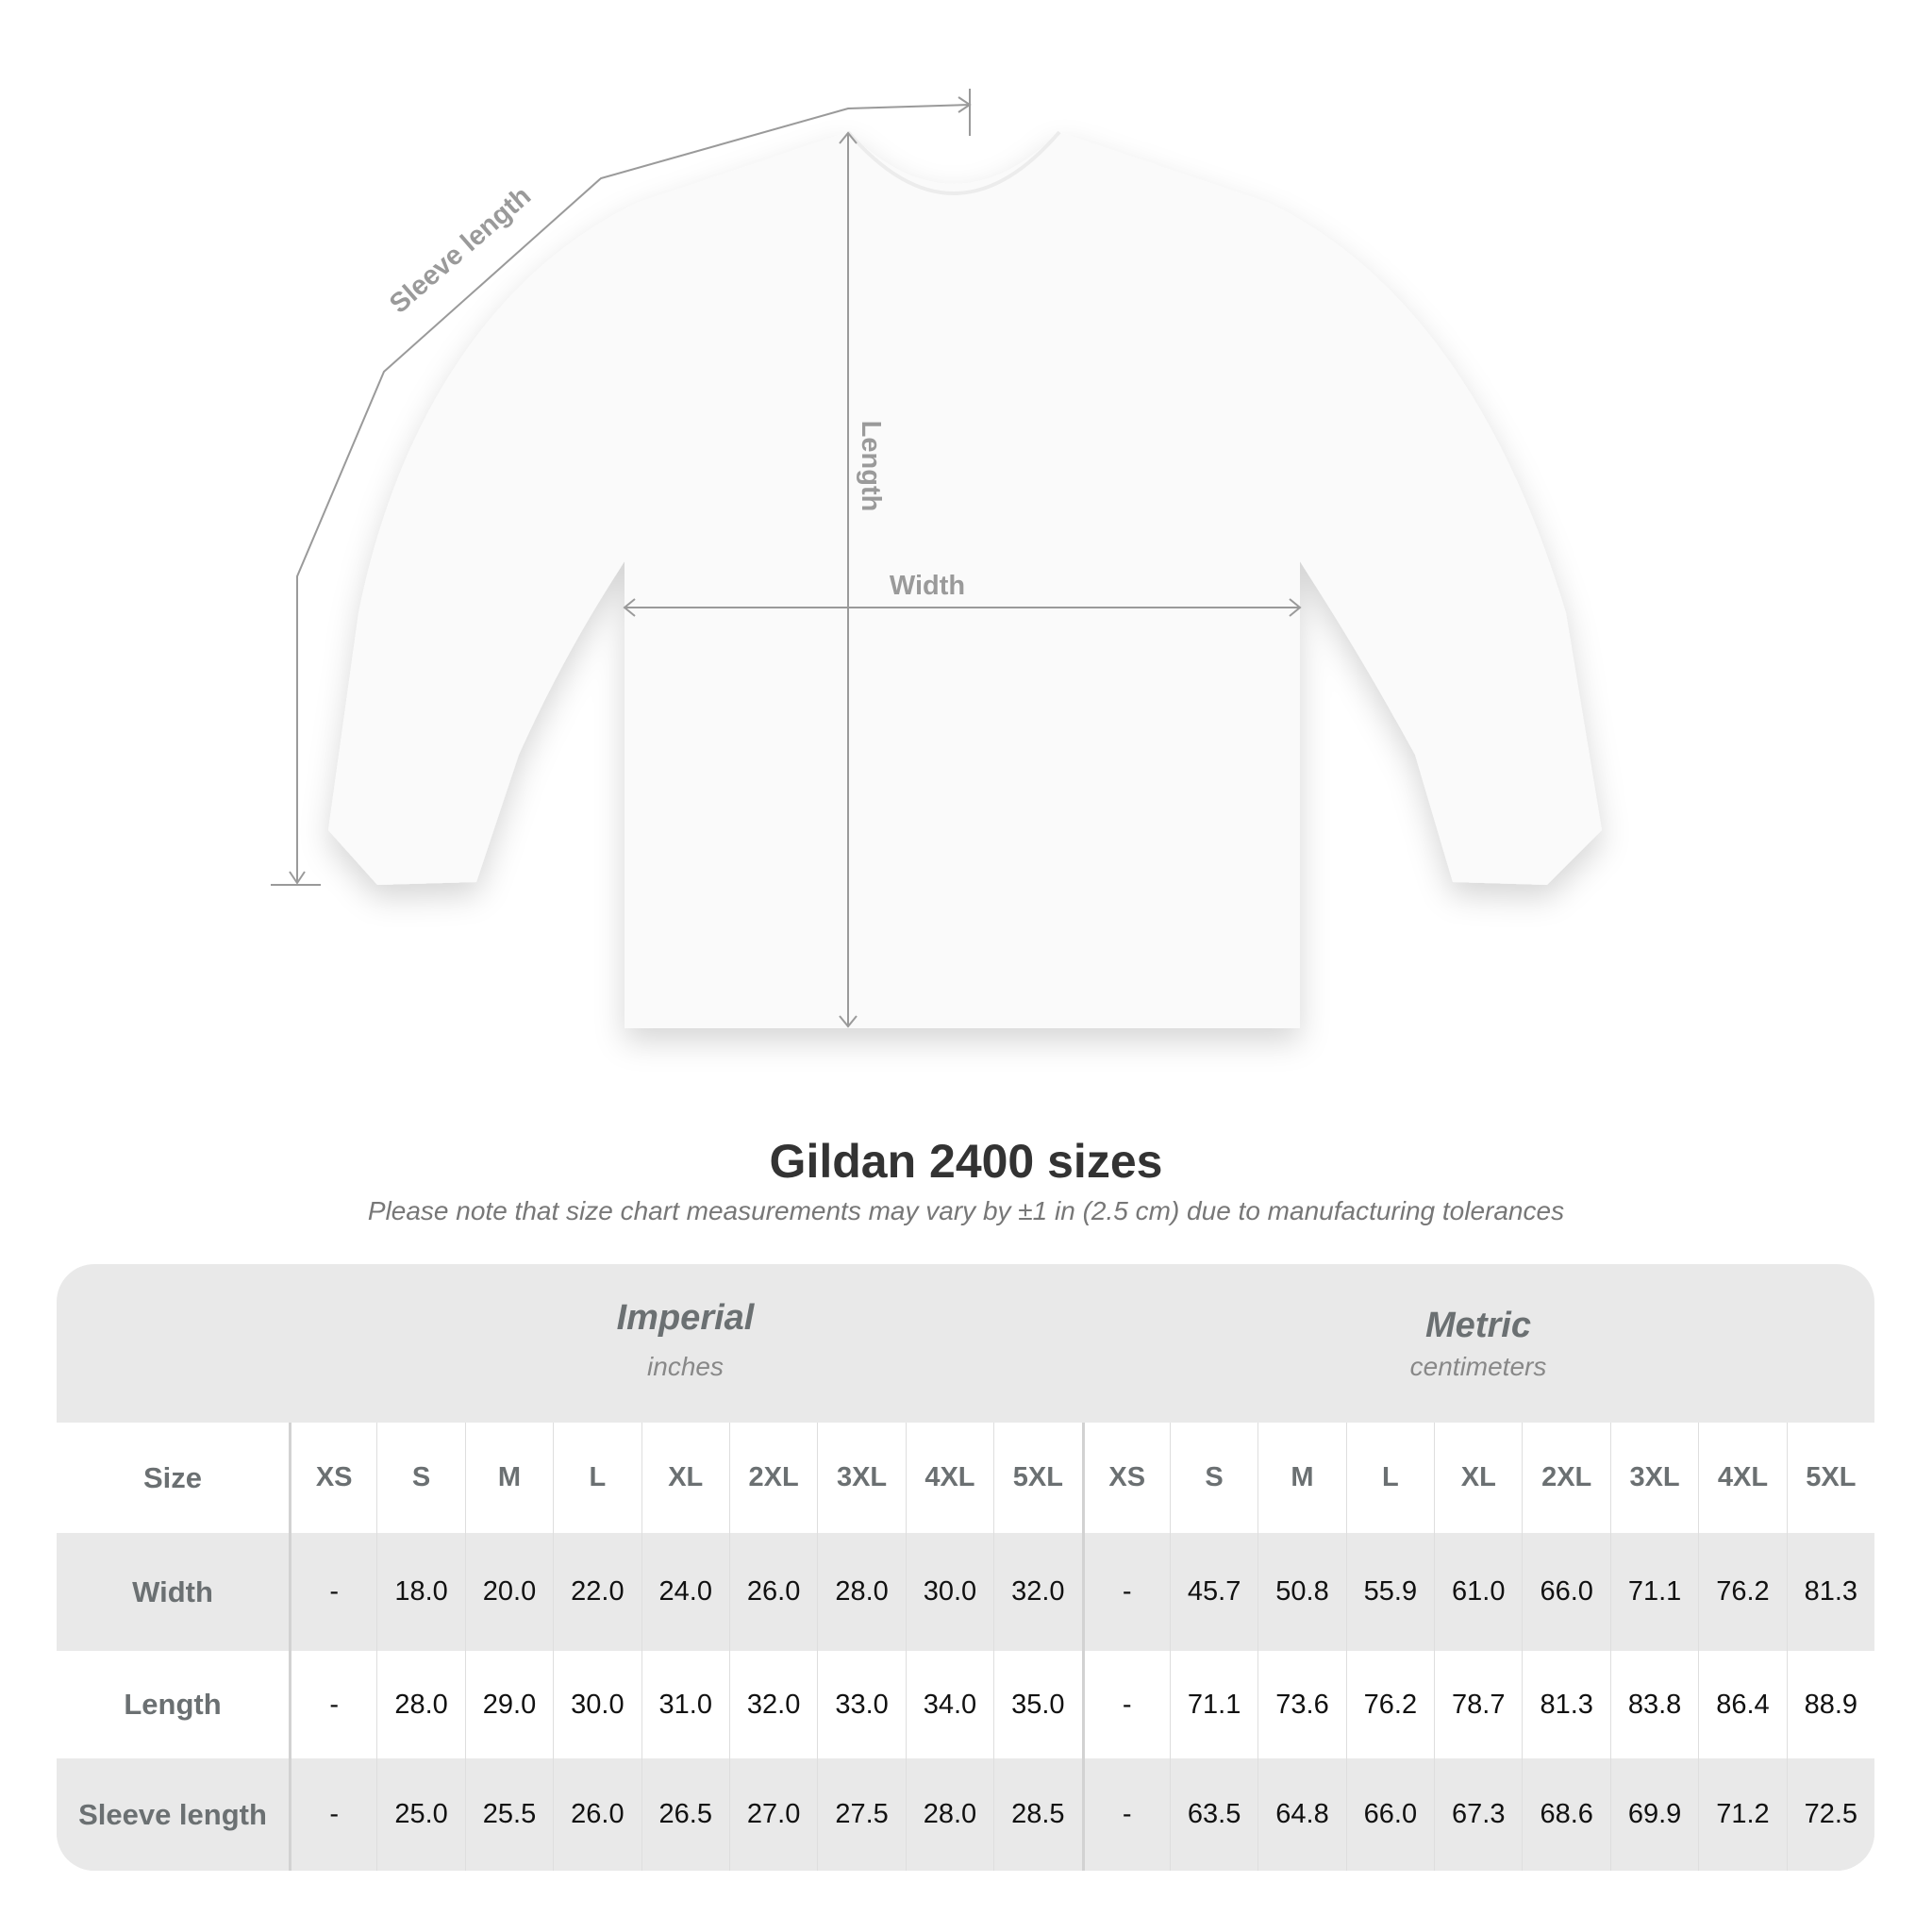 This screenshot has width=1932, height=1932. What do you see at coordinates (172, 1477) in the screenshot?
I see `row-label: Size` at bounding box center [172, 1477].